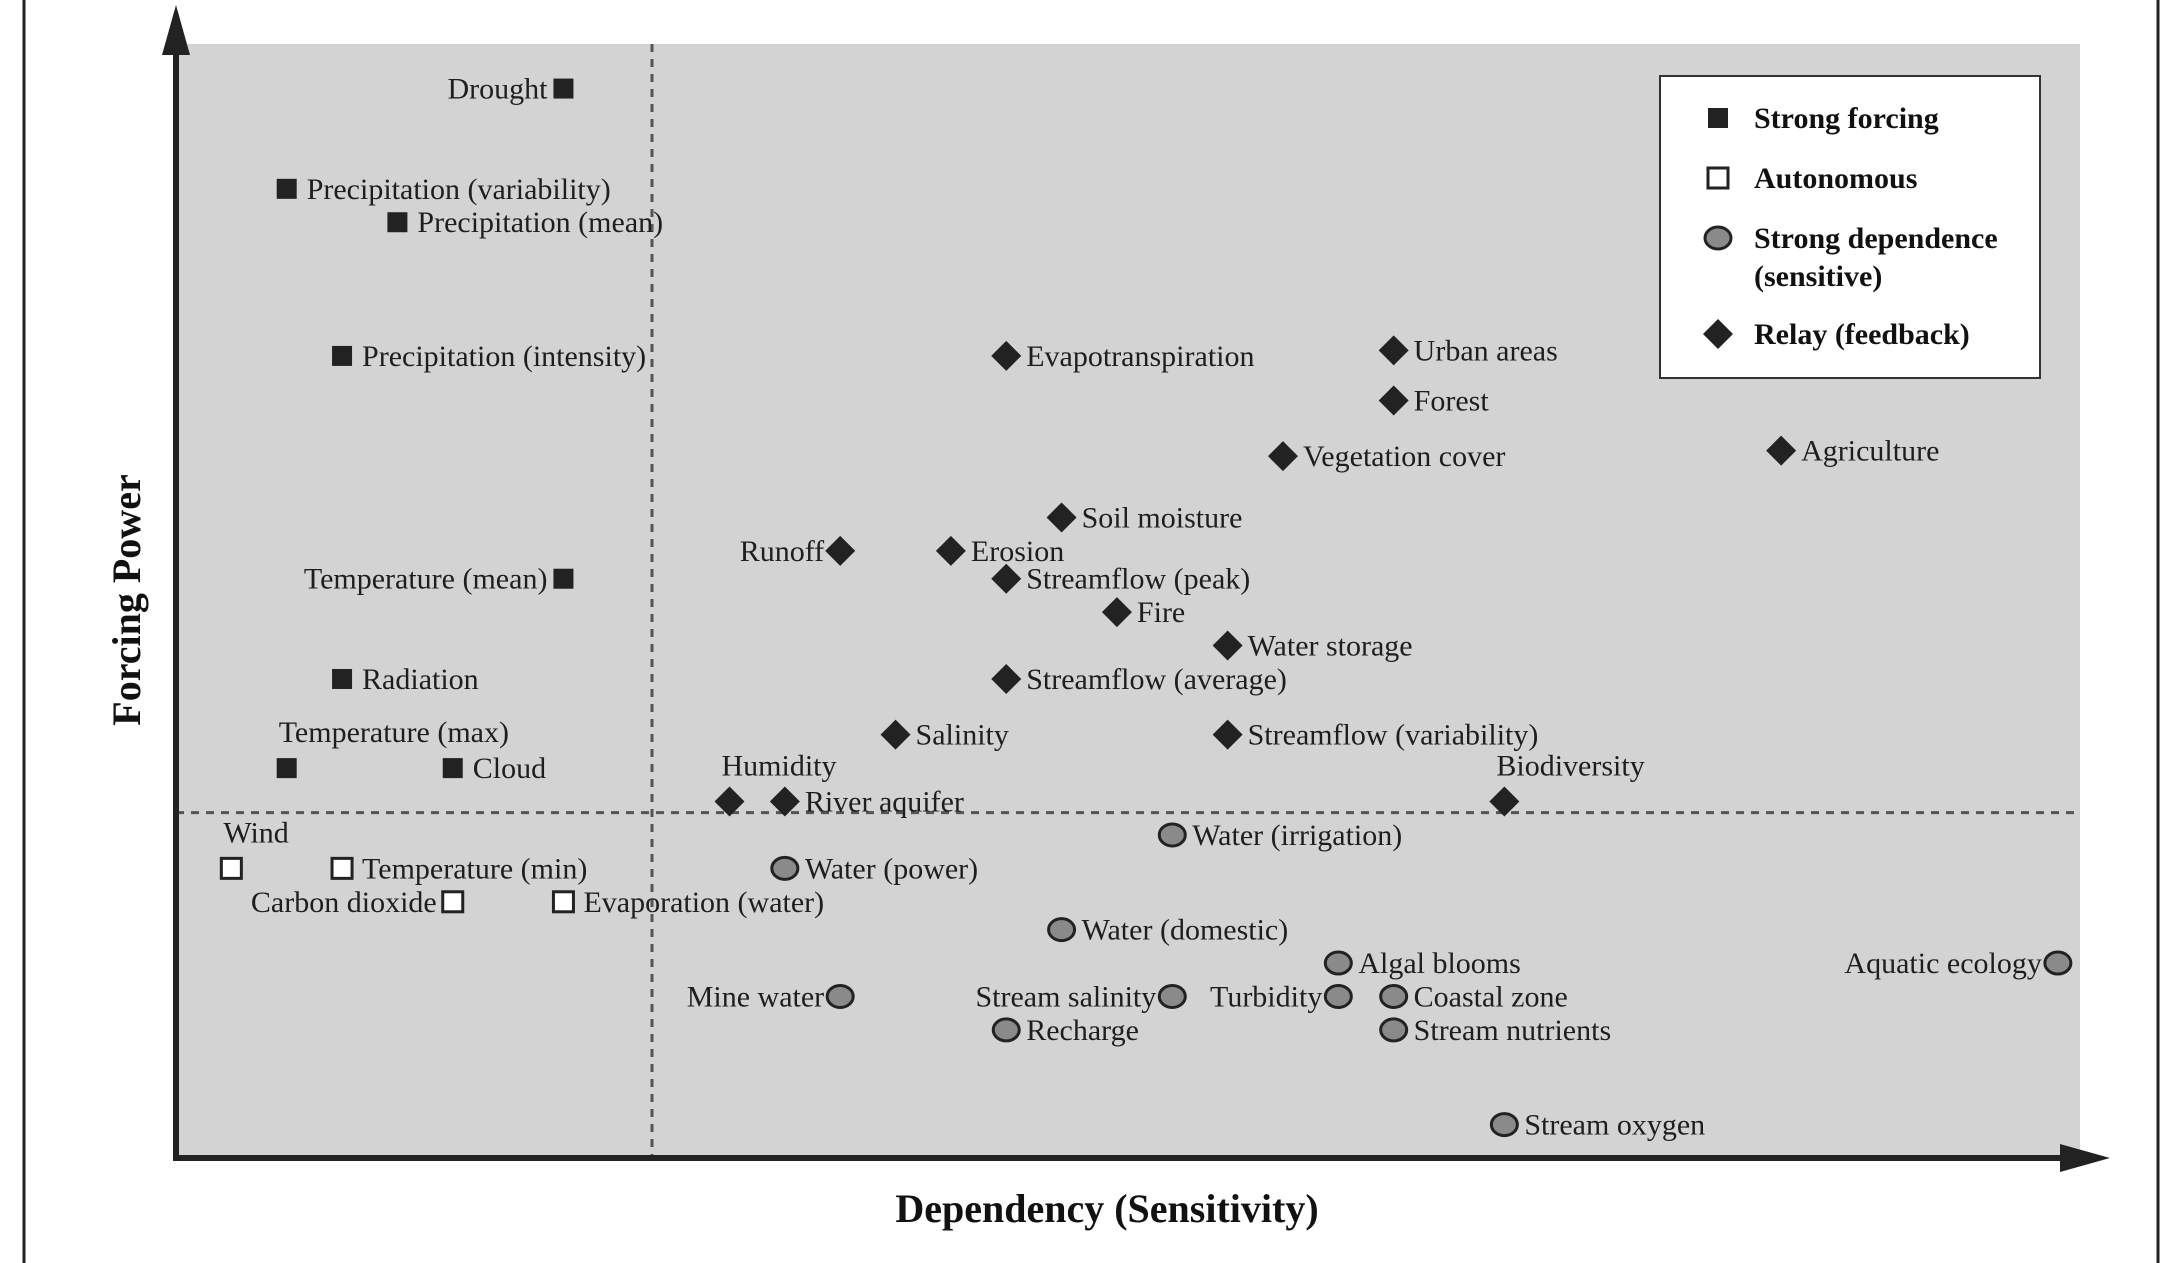  What do you see at coordinates (342, 355) in the screenshot?
I see `point-precipitation-intensity` at bounding box center [342, 355].